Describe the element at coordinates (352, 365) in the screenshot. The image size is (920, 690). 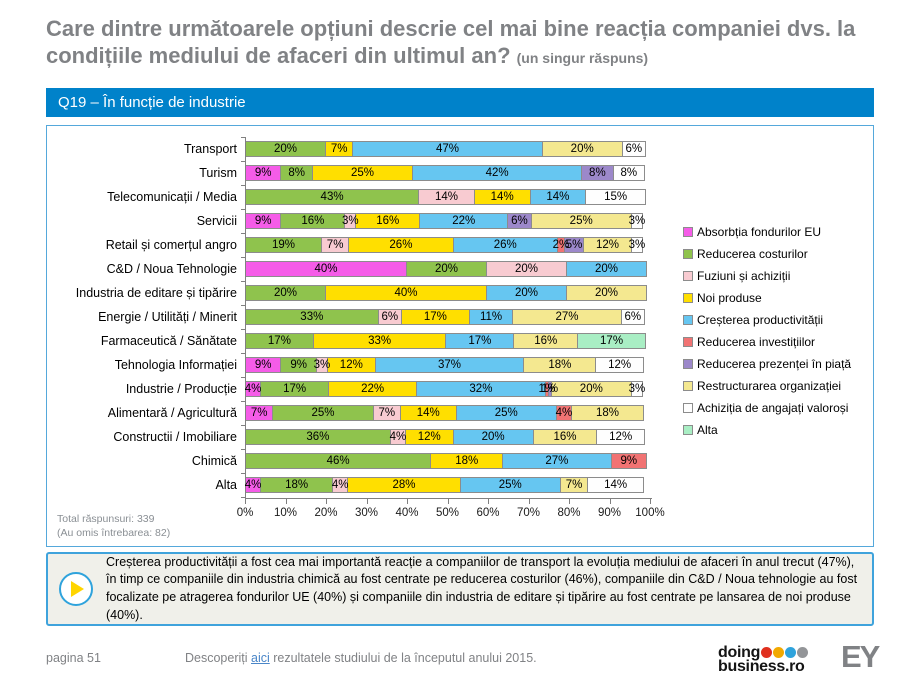
I see `bar-row: Tehnologia Informației 9% 9% 3% 12% 37% 18% 12%` at that location.